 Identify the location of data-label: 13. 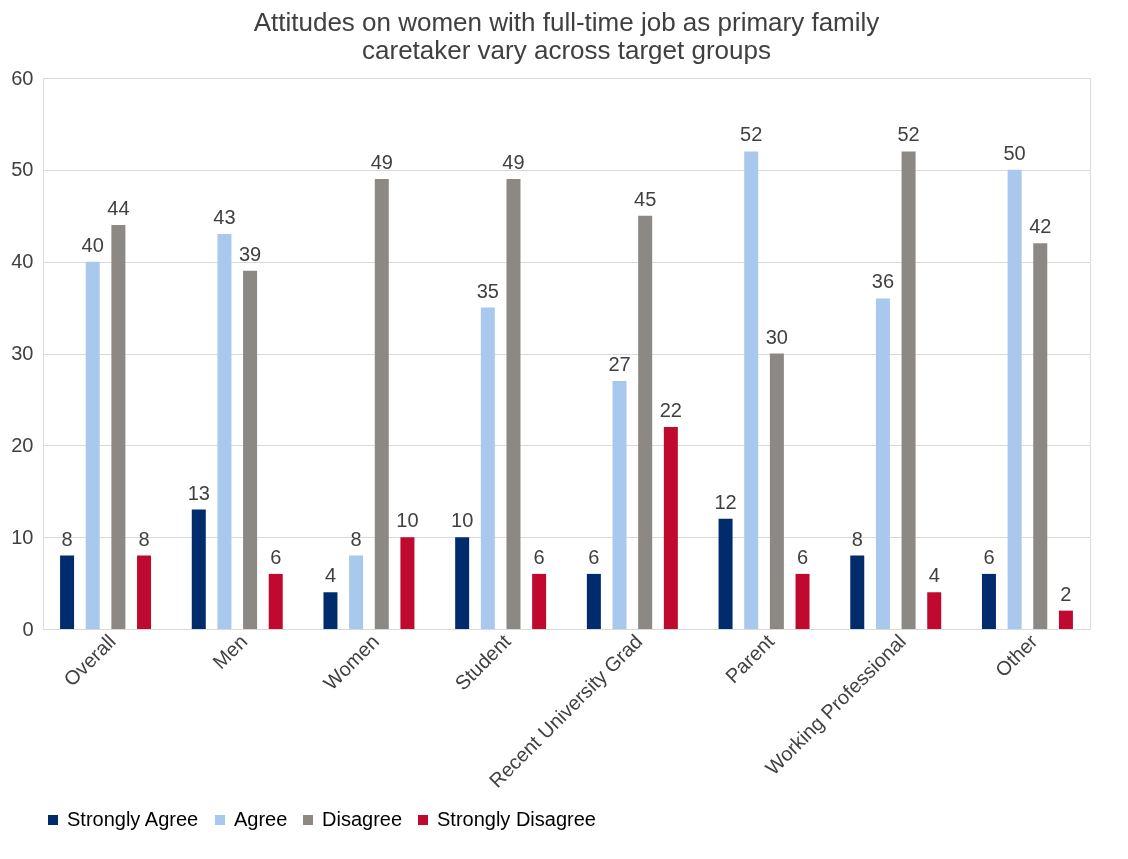
(198, 492).